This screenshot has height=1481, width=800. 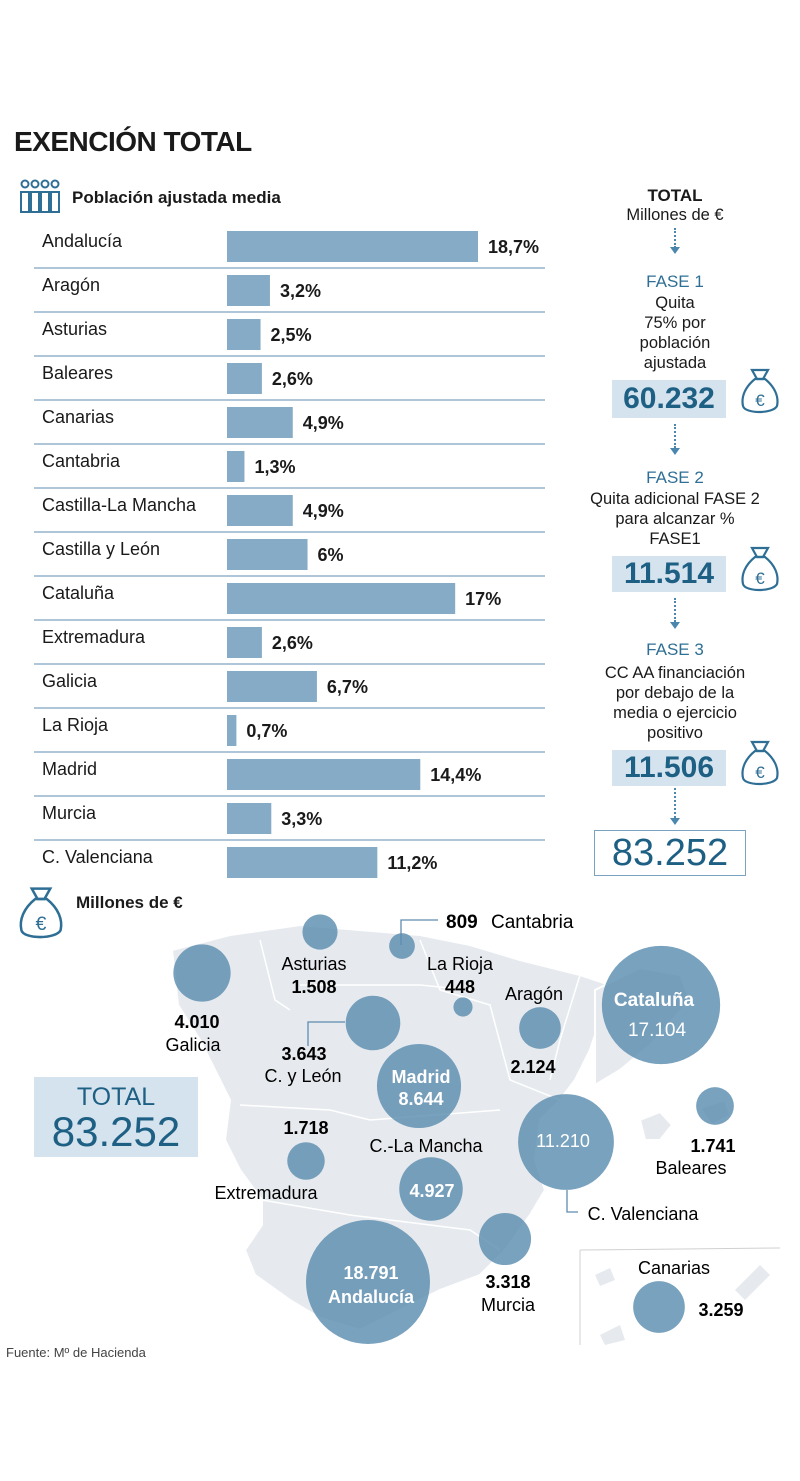 I want to click on label-madrid-value: 8.644, so click(x=420, y=1099).